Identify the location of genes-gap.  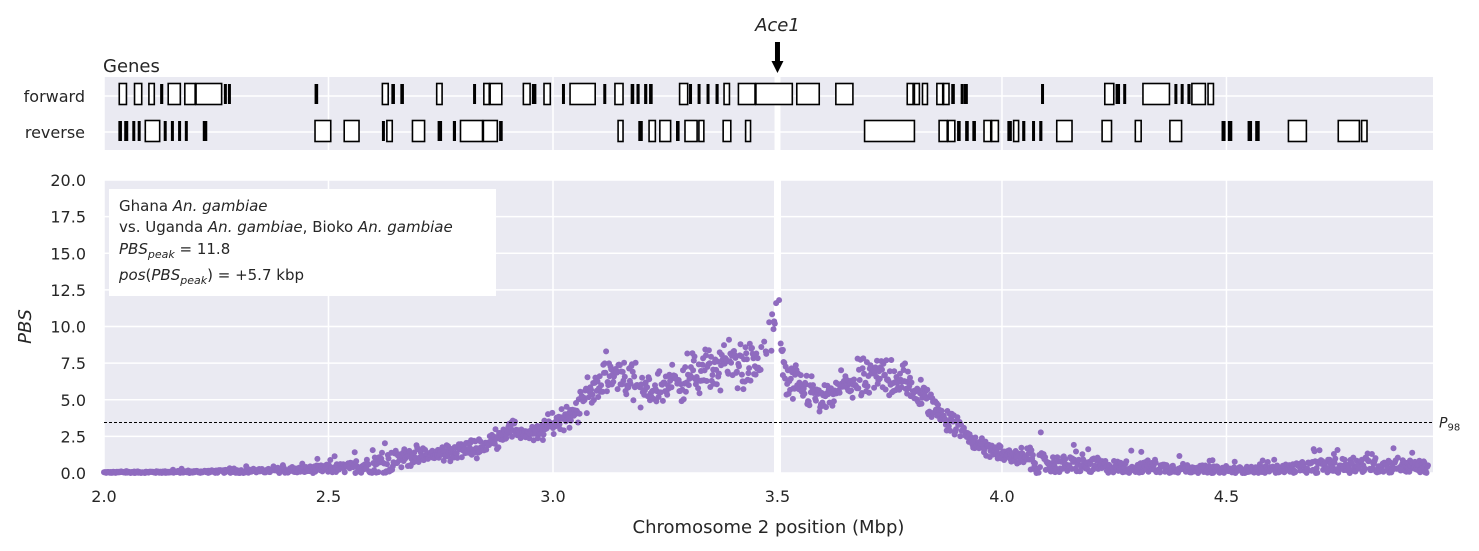
(777, 113).